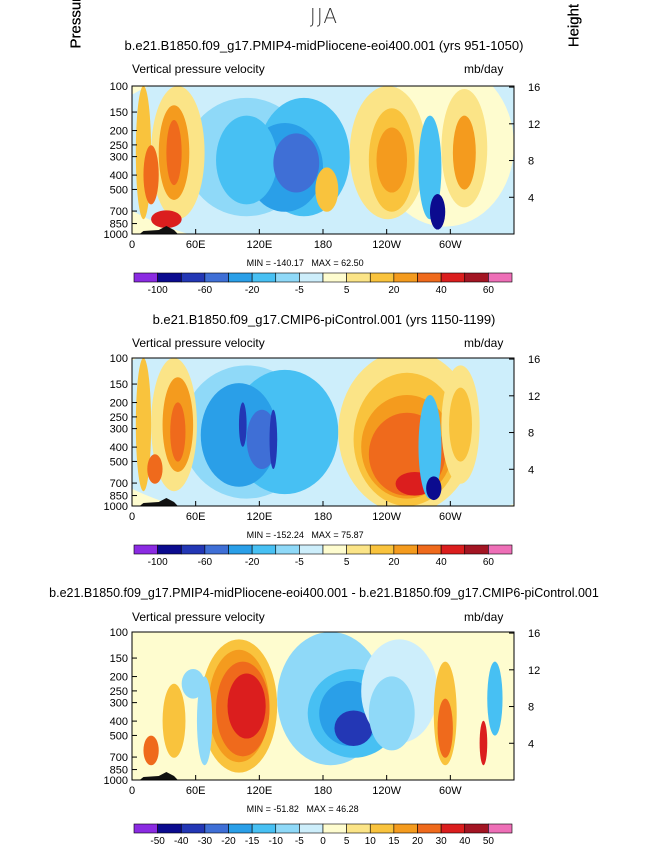  Describe the element at coordinates (252, 841) in the screenshot. I see `colorbar-label: -15` at that location.